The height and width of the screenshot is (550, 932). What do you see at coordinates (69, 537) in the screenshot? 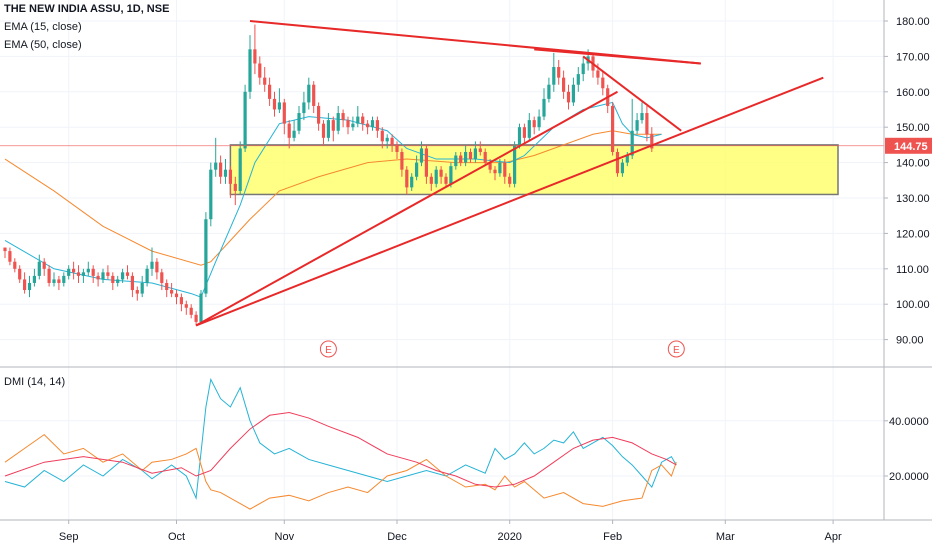
I see `x-tick-label: Sep` at bounding box center [69, 537].